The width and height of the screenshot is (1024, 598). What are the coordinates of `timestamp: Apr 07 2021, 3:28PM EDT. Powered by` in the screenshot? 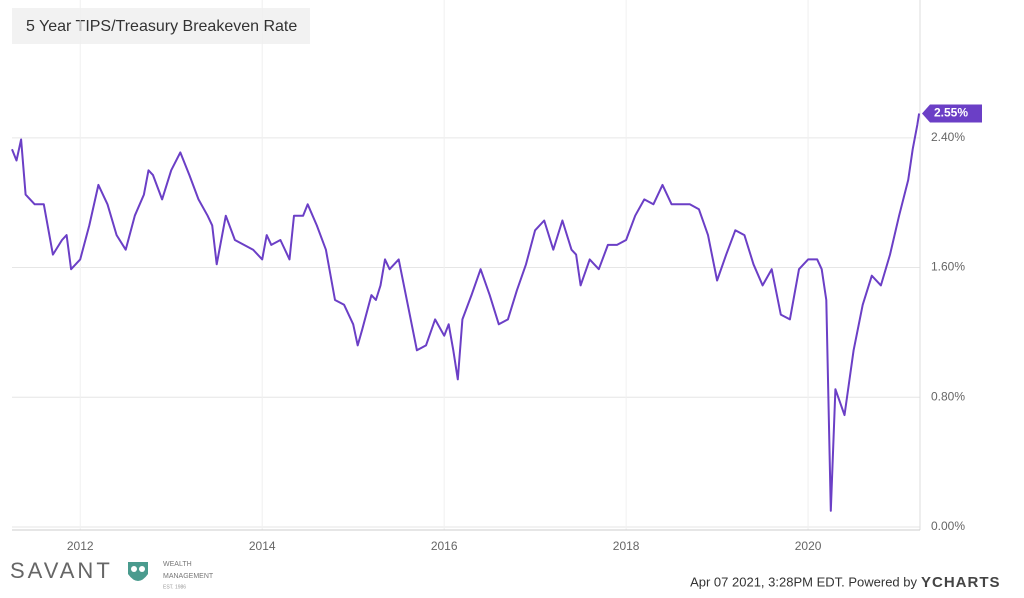 It's located at (803, 581).